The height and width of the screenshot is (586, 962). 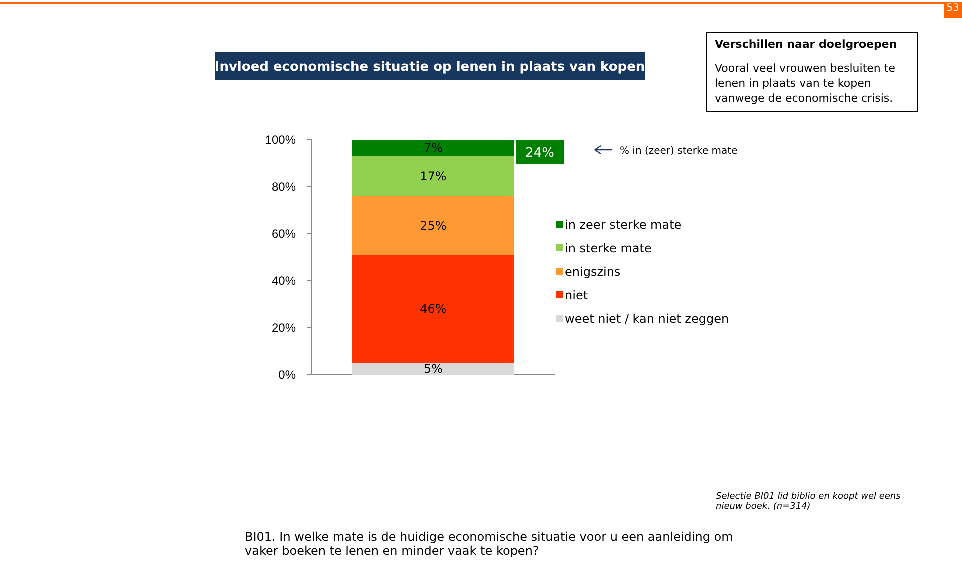 I want to click on text: 53, so click(x=953, y=10).